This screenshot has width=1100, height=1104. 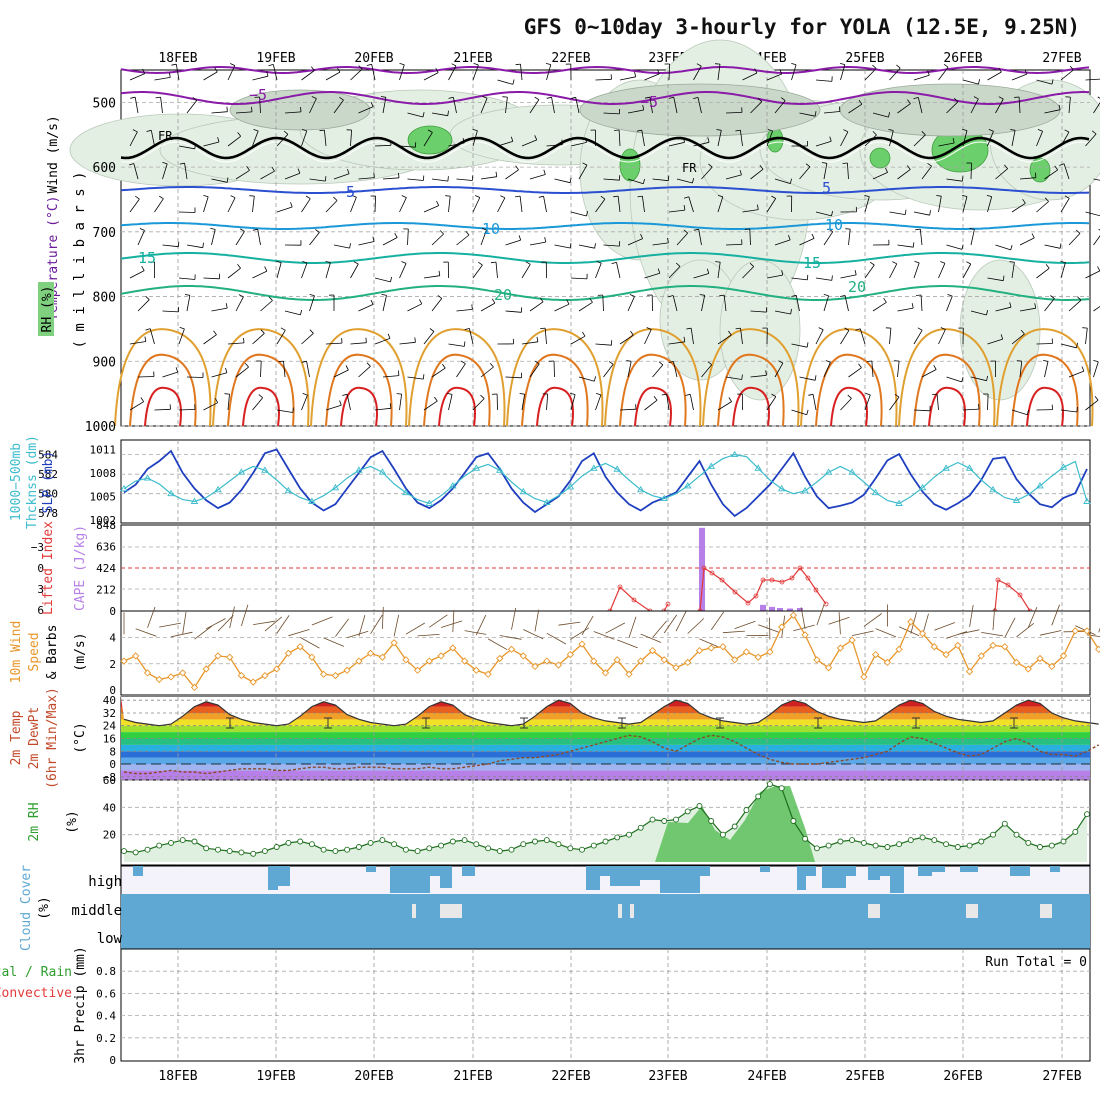 I want to click on slp-axis-label: SLP (mb), so click(x=48, y=482).